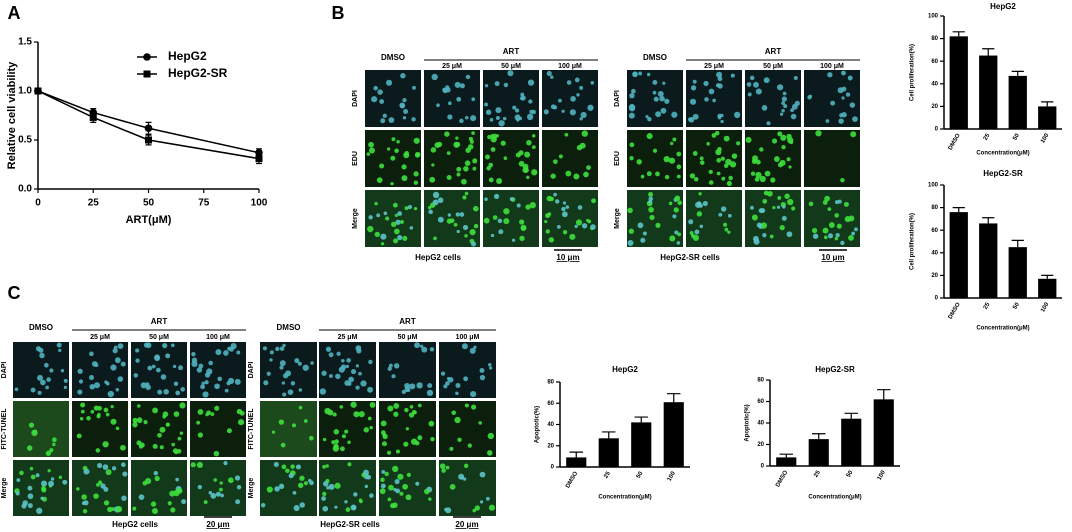 The height and width of the screenshot is (532, 1072). What do you see at coordinates (607, 474) in the screenshot?
I see `x-tick-label: 25` at bounding box center [607, 474].